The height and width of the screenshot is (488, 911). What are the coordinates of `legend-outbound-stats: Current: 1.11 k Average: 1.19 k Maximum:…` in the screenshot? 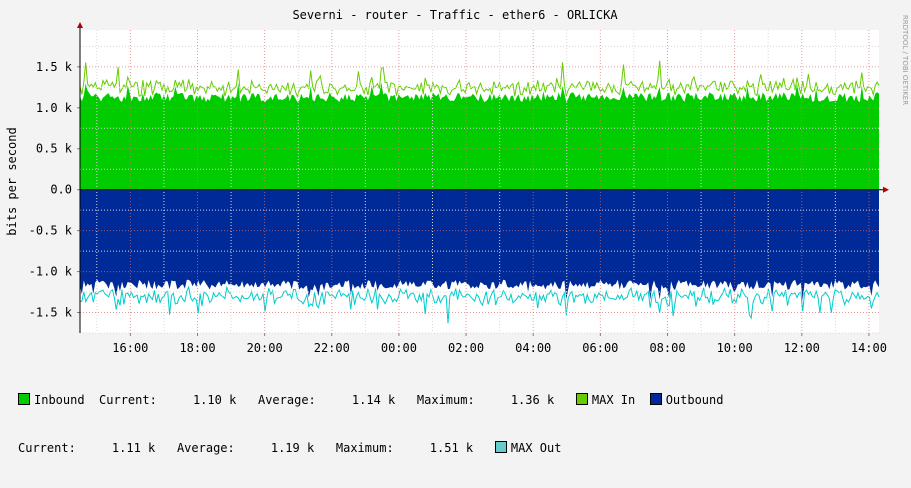 It's located at (246, 448).